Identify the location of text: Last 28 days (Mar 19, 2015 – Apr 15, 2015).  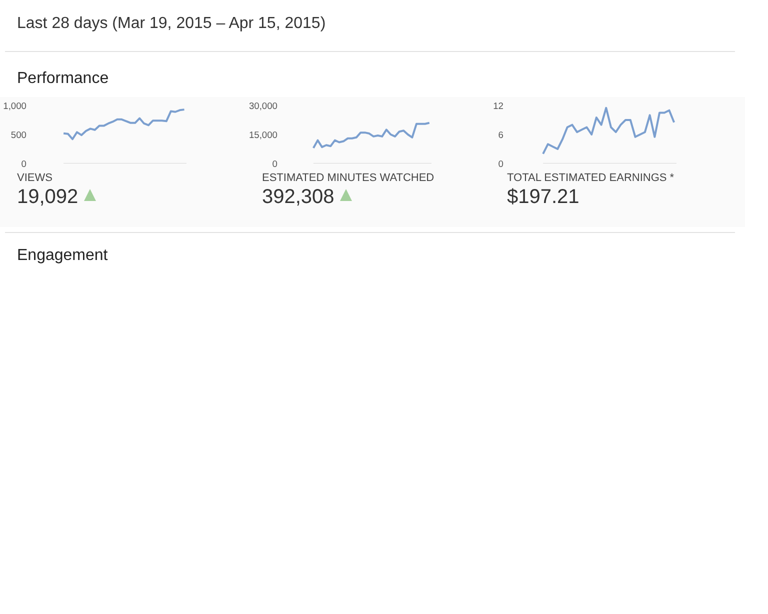
(370, 28).